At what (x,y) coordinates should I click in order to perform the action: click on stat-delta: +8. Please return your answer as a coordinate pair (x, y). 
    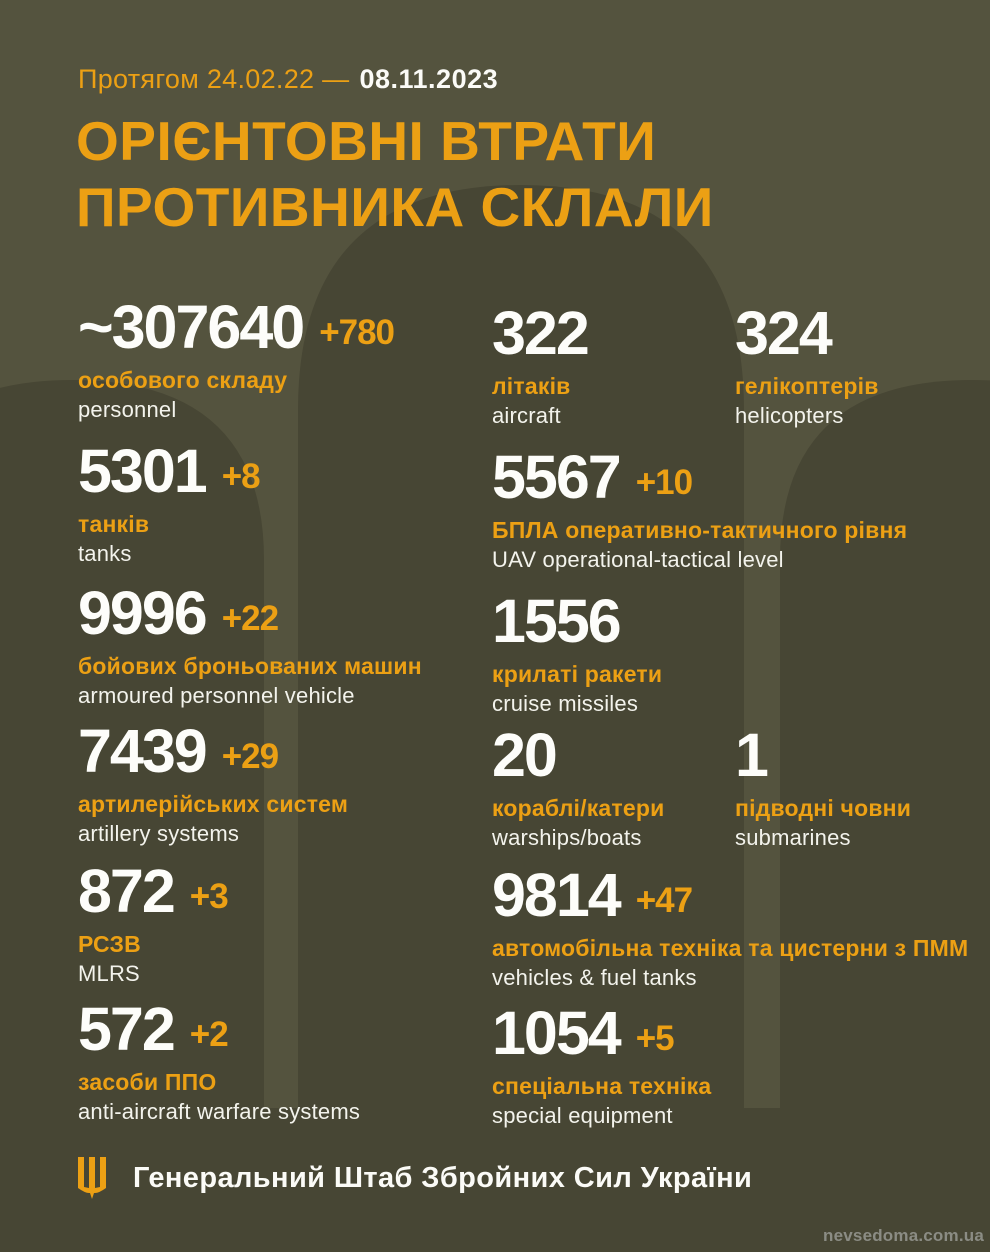
    Looking at the image, I should click on (241, 476).